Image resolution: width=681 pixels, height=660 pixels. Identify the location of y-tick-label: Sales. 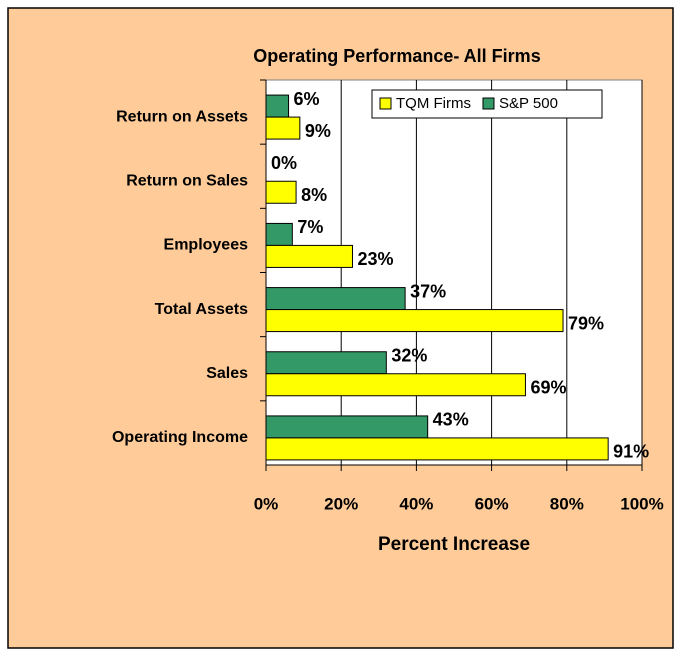
(227, 373).